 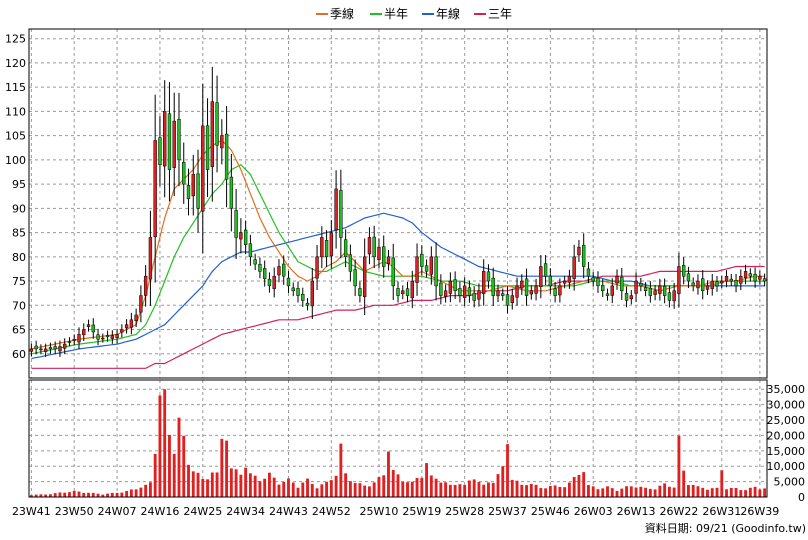 What do you see at coordinates (786, 389) in the screenshot?
I see `volume-tick-label: 35,000` at bounding box center [786, 389].